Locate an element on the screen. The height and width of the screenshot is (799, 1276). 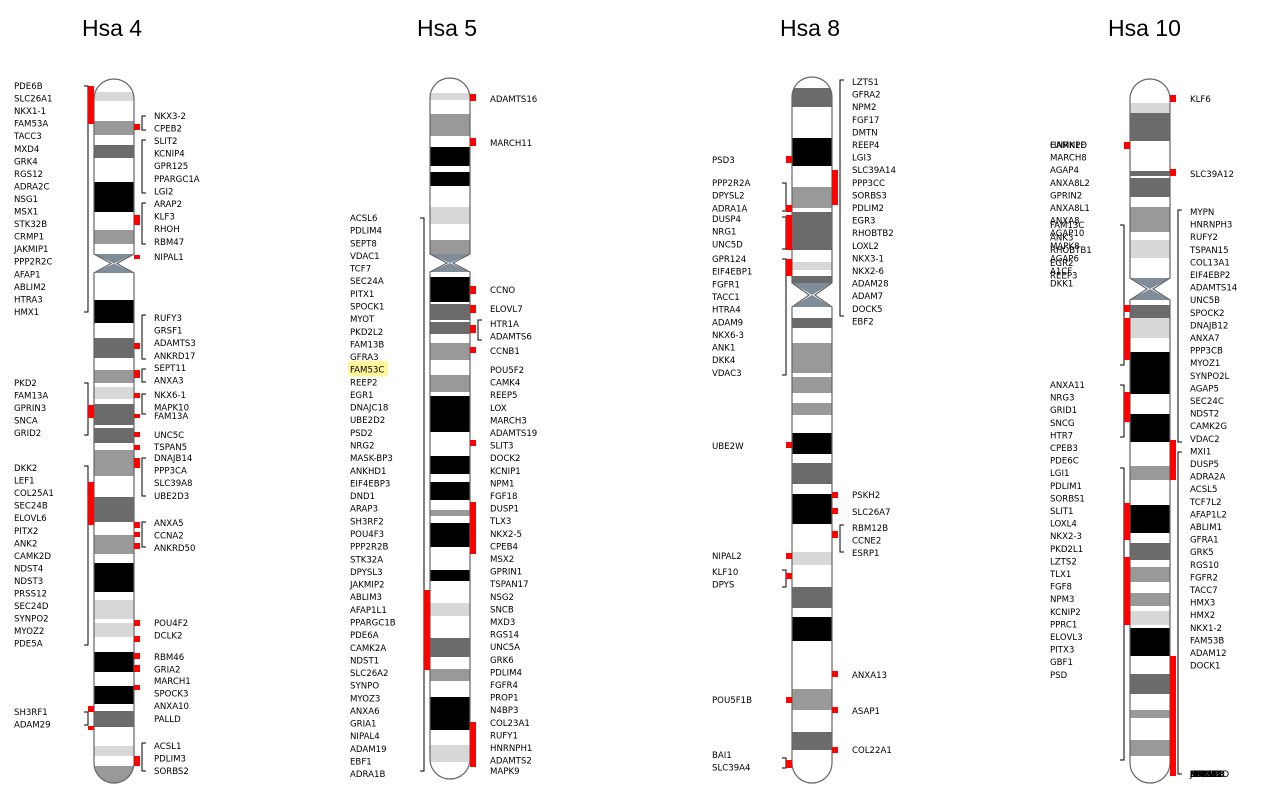
gene-label: ABLIM2 is located at coordinates (30, 288).